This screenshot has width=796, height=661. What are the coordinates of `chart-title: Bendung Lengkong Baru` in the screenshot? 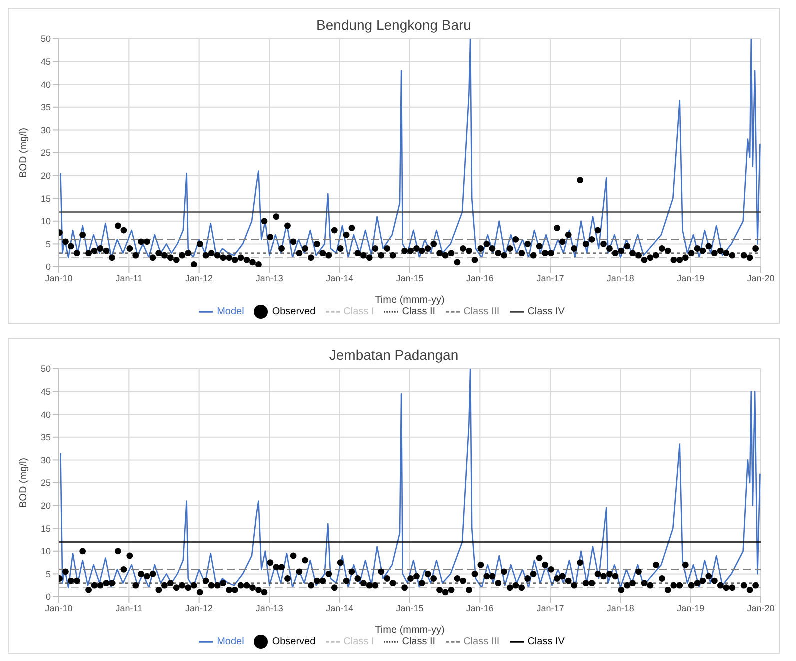 It's located at (394, 24).